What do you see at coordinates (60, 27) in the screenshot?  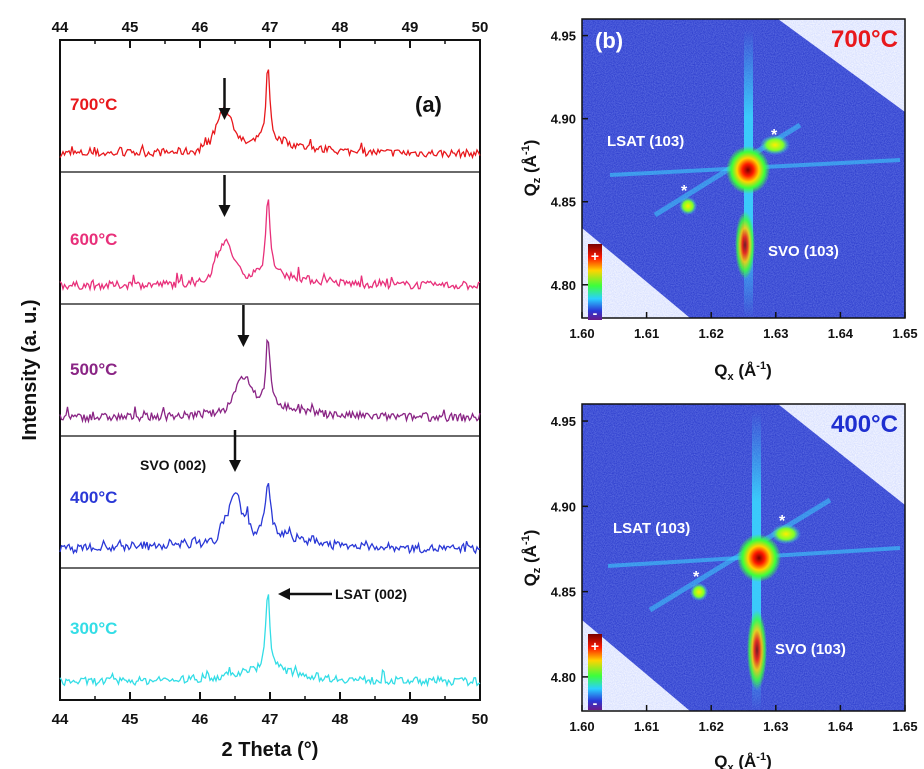 I see `xrd-top-tick-label: 44` at bounding box center [60, 27].